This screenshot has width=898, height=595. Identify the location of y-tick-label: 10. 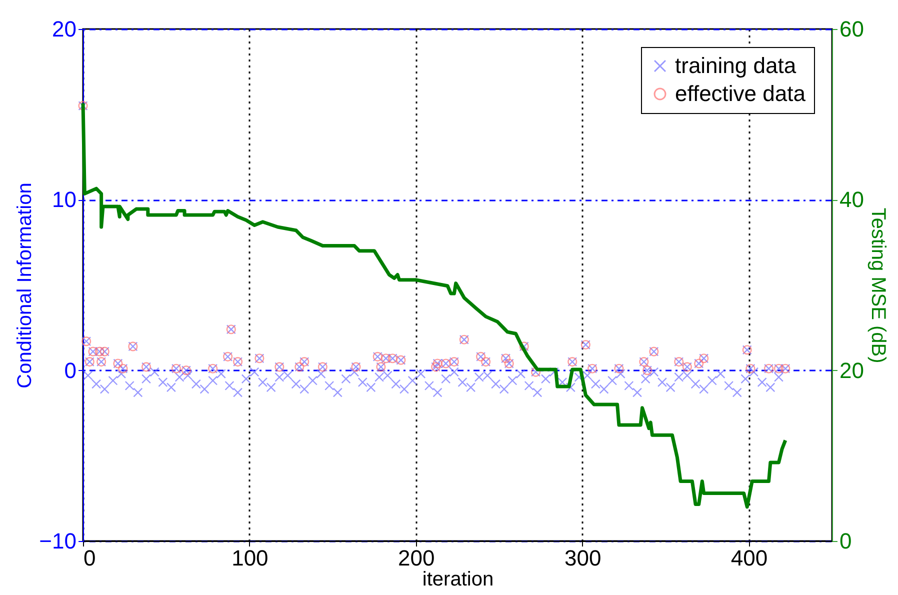
(64, 199).